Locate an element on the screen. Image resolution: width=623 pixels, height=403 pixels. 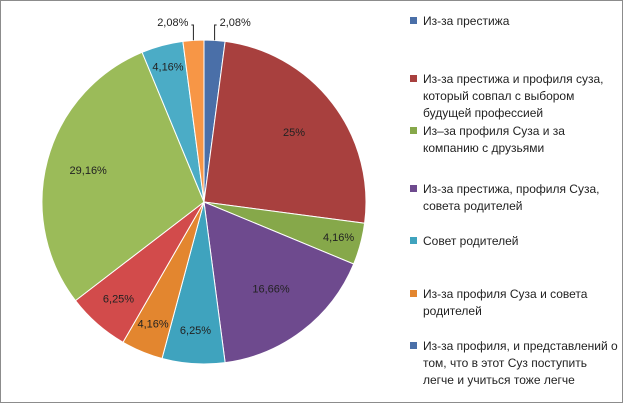
legend-label: Совет родителей is located at coordinates (471, 241).